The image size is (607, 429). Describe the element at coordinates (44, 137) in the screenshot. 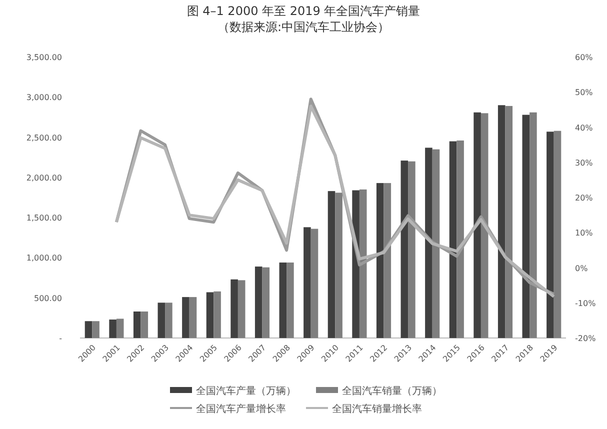

I see `y-tick-label: 2,500.00` at that location.